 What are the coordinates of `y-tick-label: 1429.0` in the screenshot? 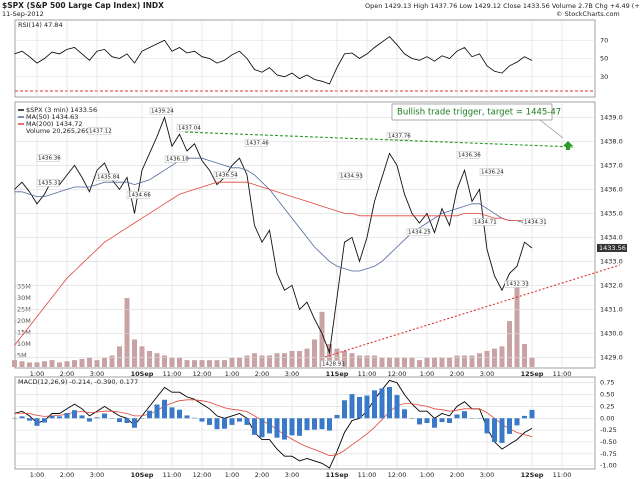 It's located at (611, 357).